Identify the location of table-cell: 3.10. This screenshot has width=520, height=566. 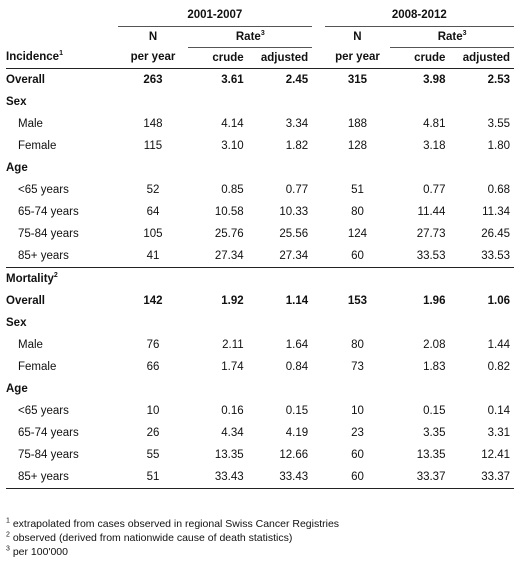
(232, 145).